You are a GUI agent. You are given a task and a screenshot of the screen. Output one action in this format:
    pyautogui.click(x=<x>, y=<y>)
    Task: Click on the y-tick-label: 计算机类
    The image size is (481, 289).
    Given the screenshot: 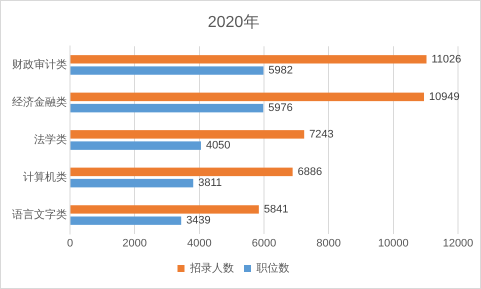 What is the action you would take?
    pyautogui.click(x=45, y=177)
    